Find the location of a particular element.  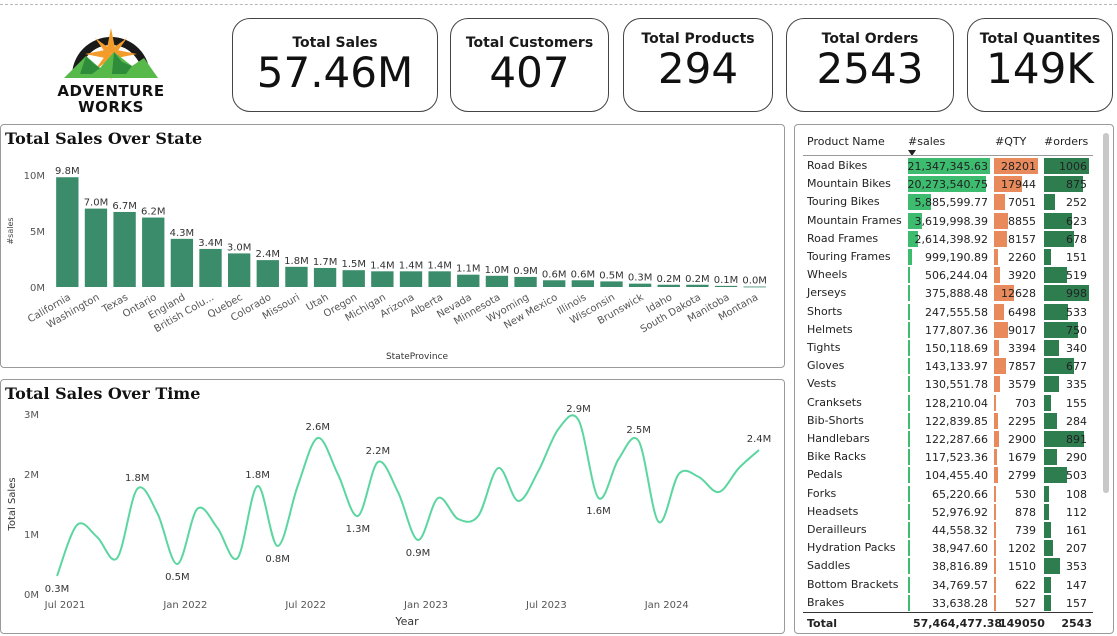

sales-cell: 143,133.97 is located at coordinates (949, 366).